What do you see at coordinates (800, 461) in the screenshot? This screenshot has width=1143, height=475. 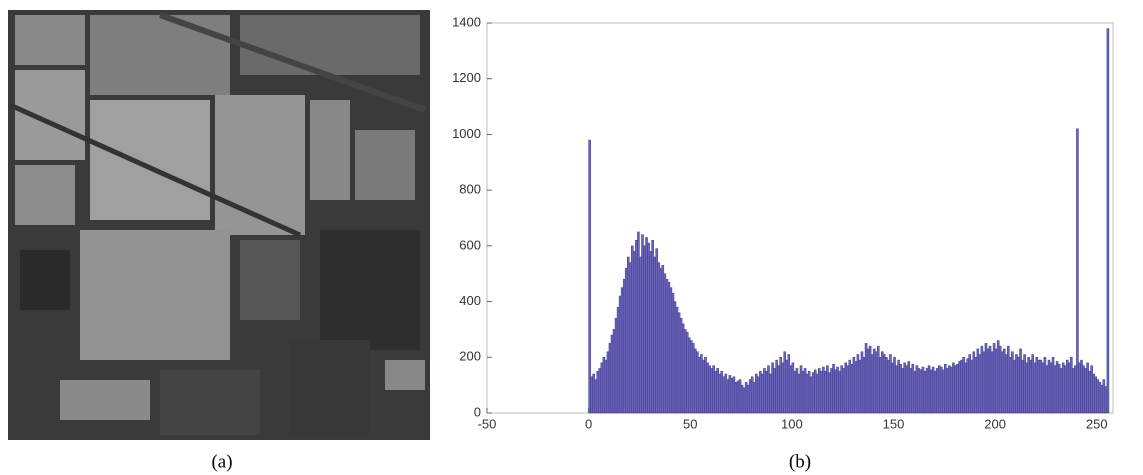 I see `caption: (b)` at bounding box center [800, 461].